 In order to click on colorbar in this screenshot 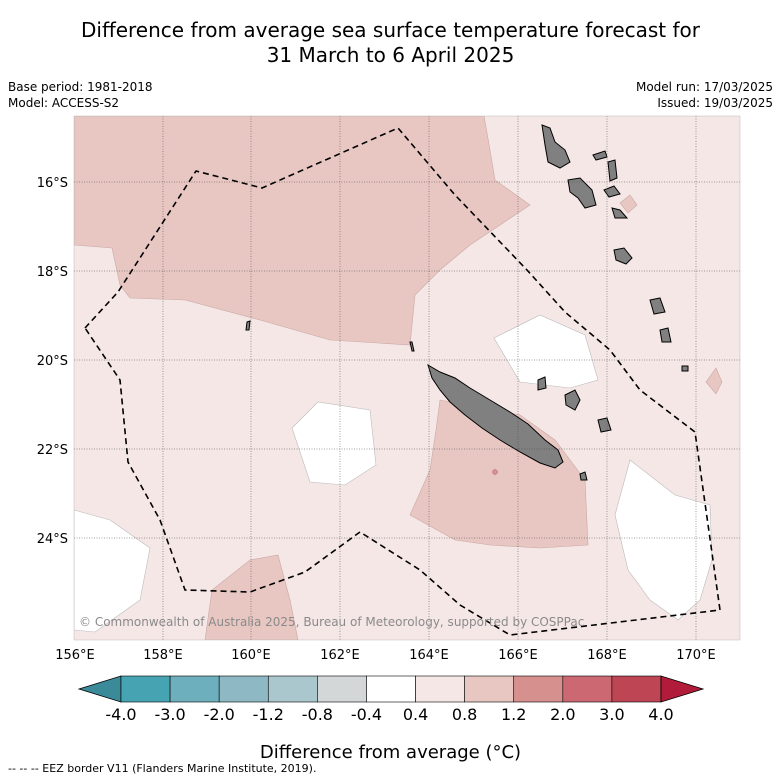, I will do `click(391, 689)`.